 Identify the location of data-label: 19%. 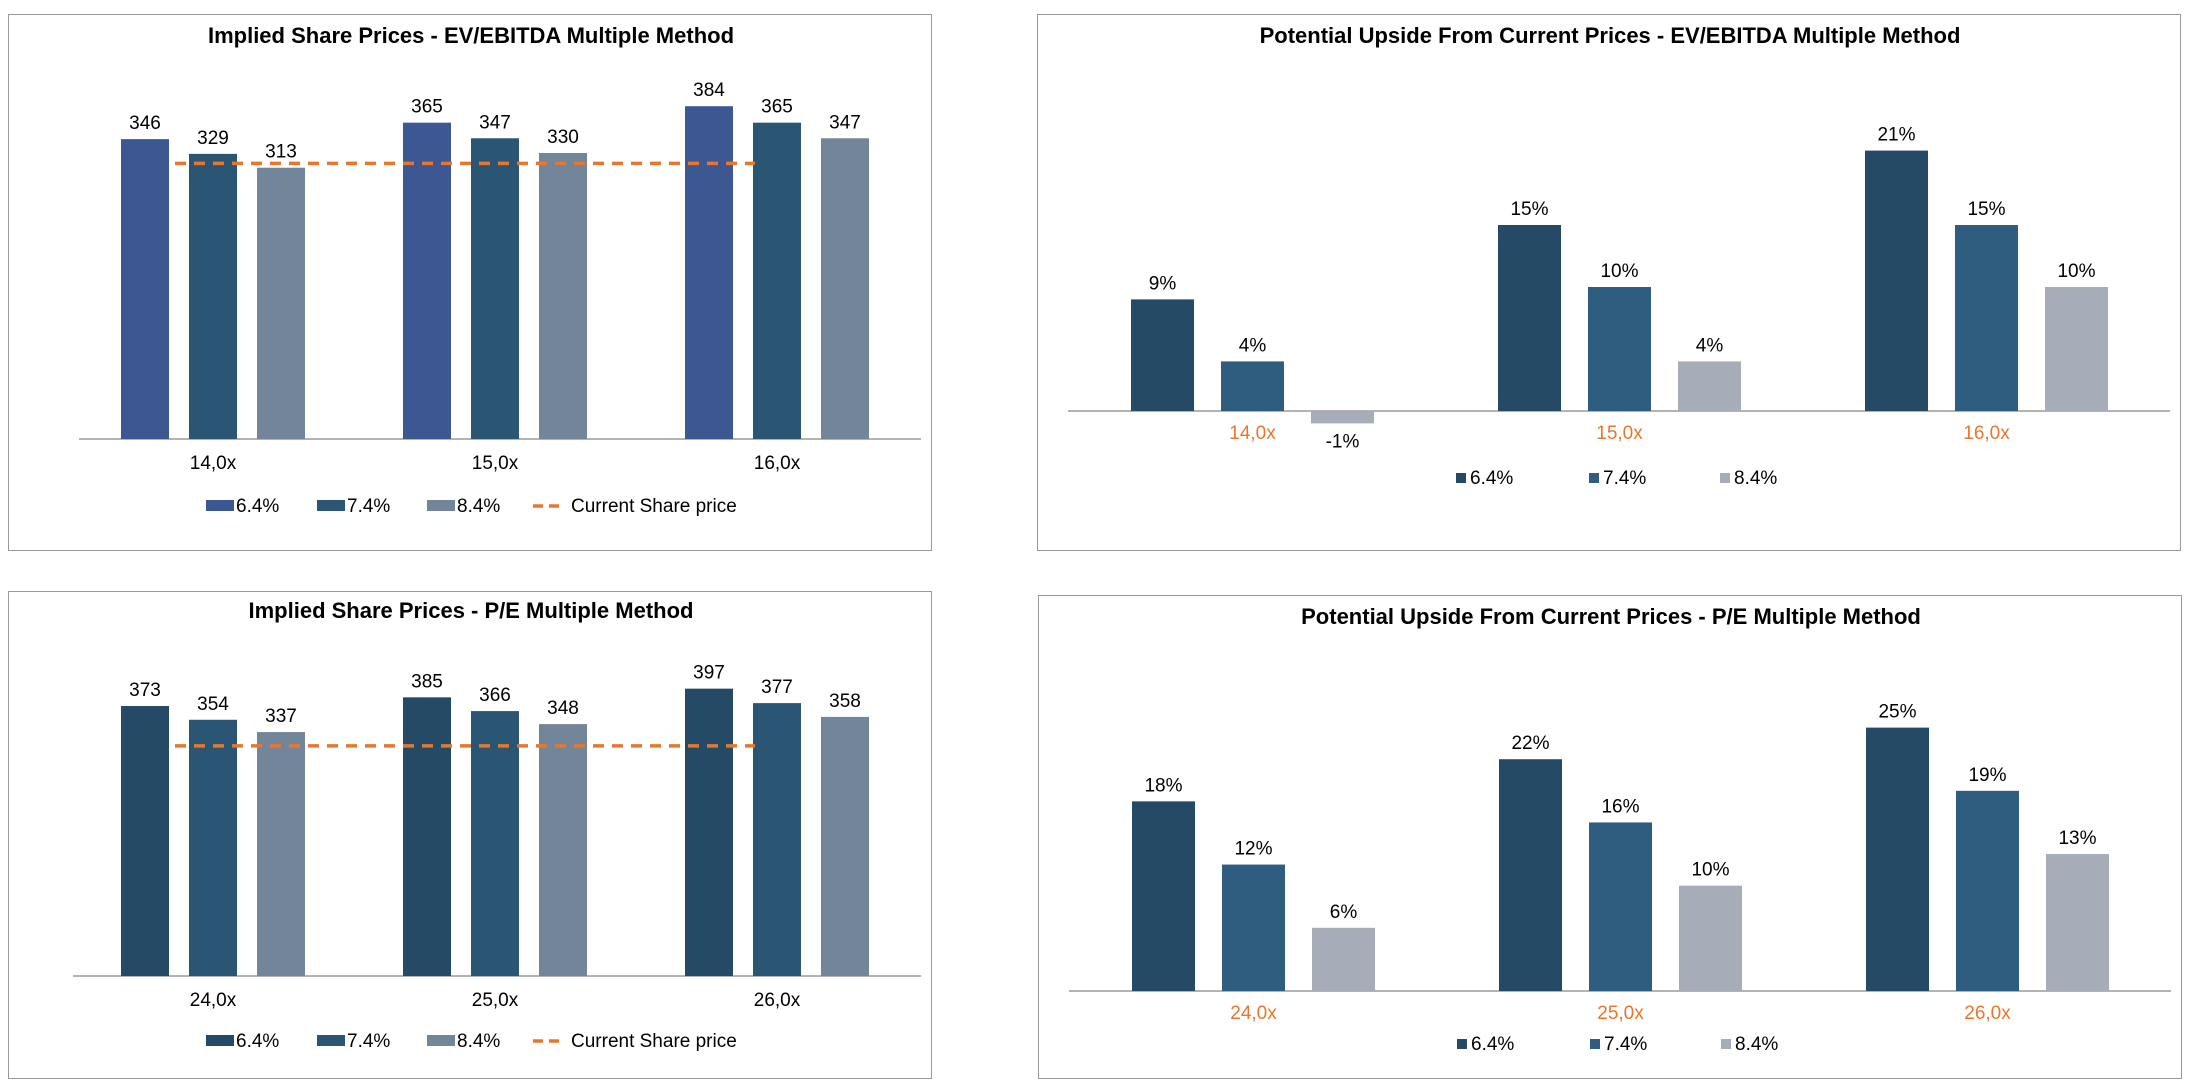
(1987, 775).